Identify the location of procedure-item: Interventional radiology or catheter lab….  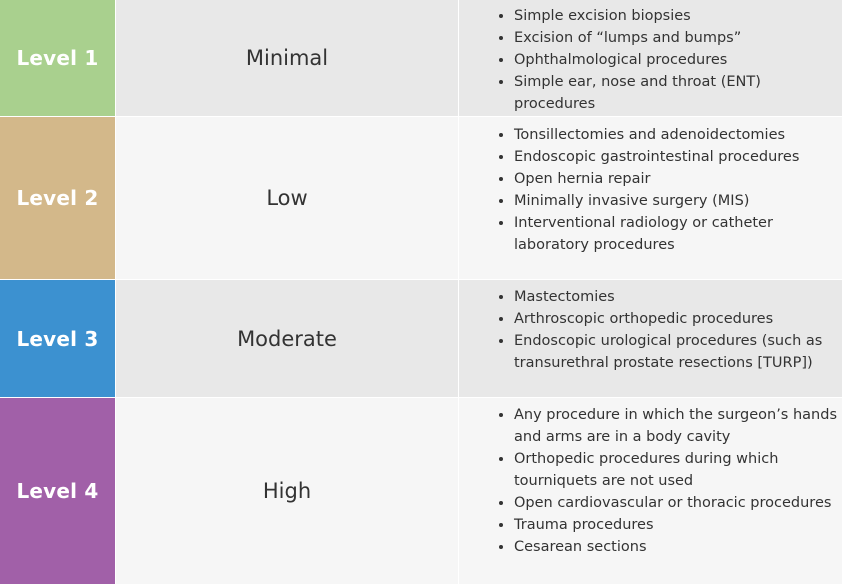
(676, 234).